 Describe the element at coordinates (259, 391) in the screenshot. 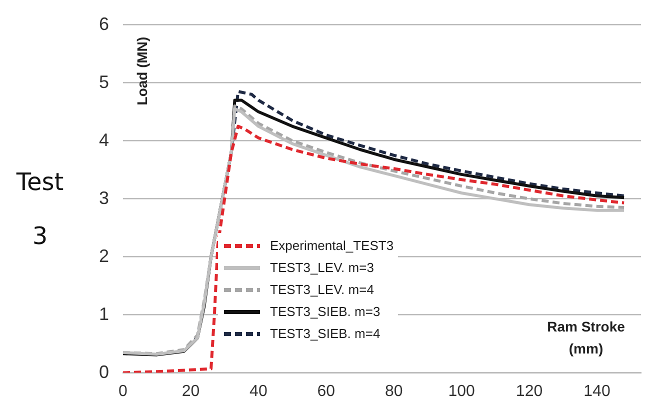

I see `x-tick-label: 40` at that location.